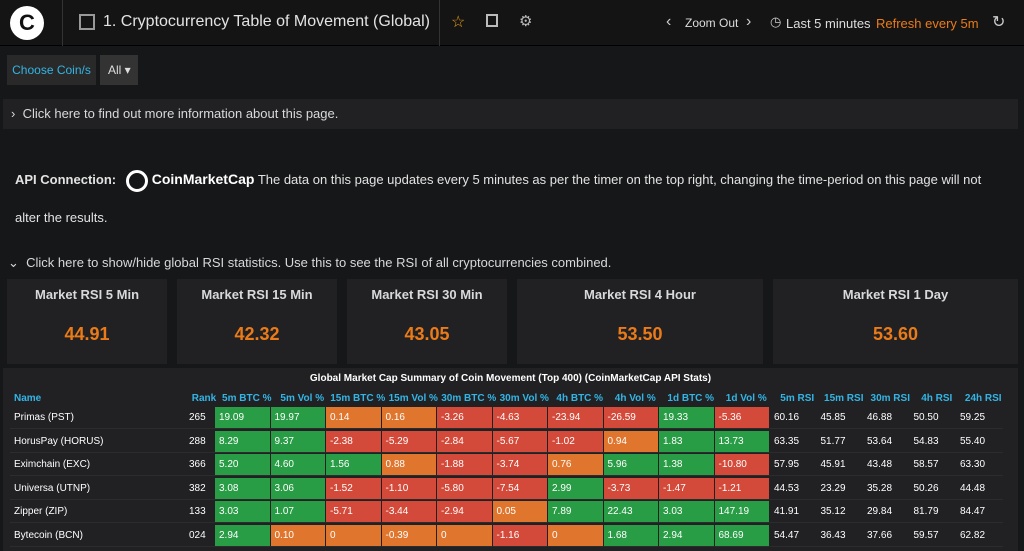  Describe the element at coordinates (200, 442) in the screenshot. I see `table-cell: 288` at that location.